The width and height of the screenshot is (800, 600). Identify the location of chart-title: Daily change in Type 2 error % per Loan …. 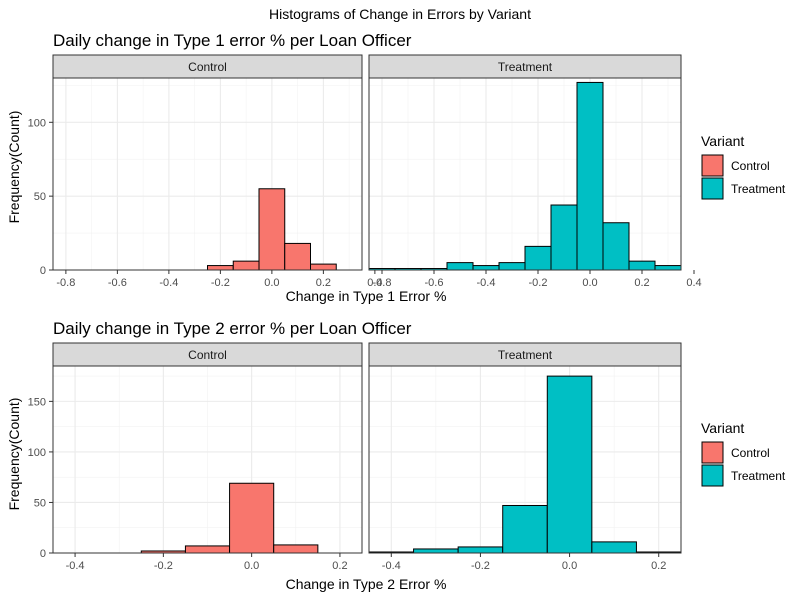
(232, 328).